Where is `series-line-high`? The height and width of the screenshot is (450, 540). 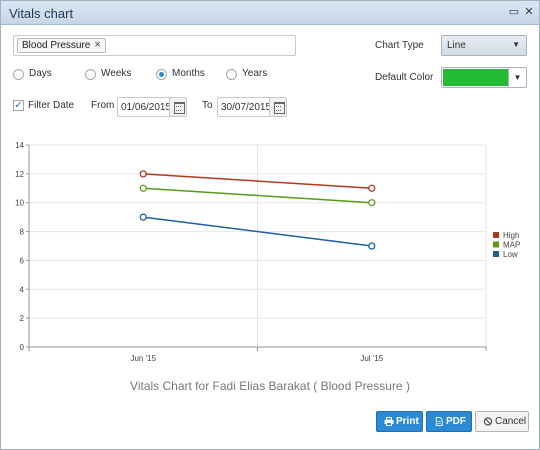 series-line-high is located at coordinates (257, 181).